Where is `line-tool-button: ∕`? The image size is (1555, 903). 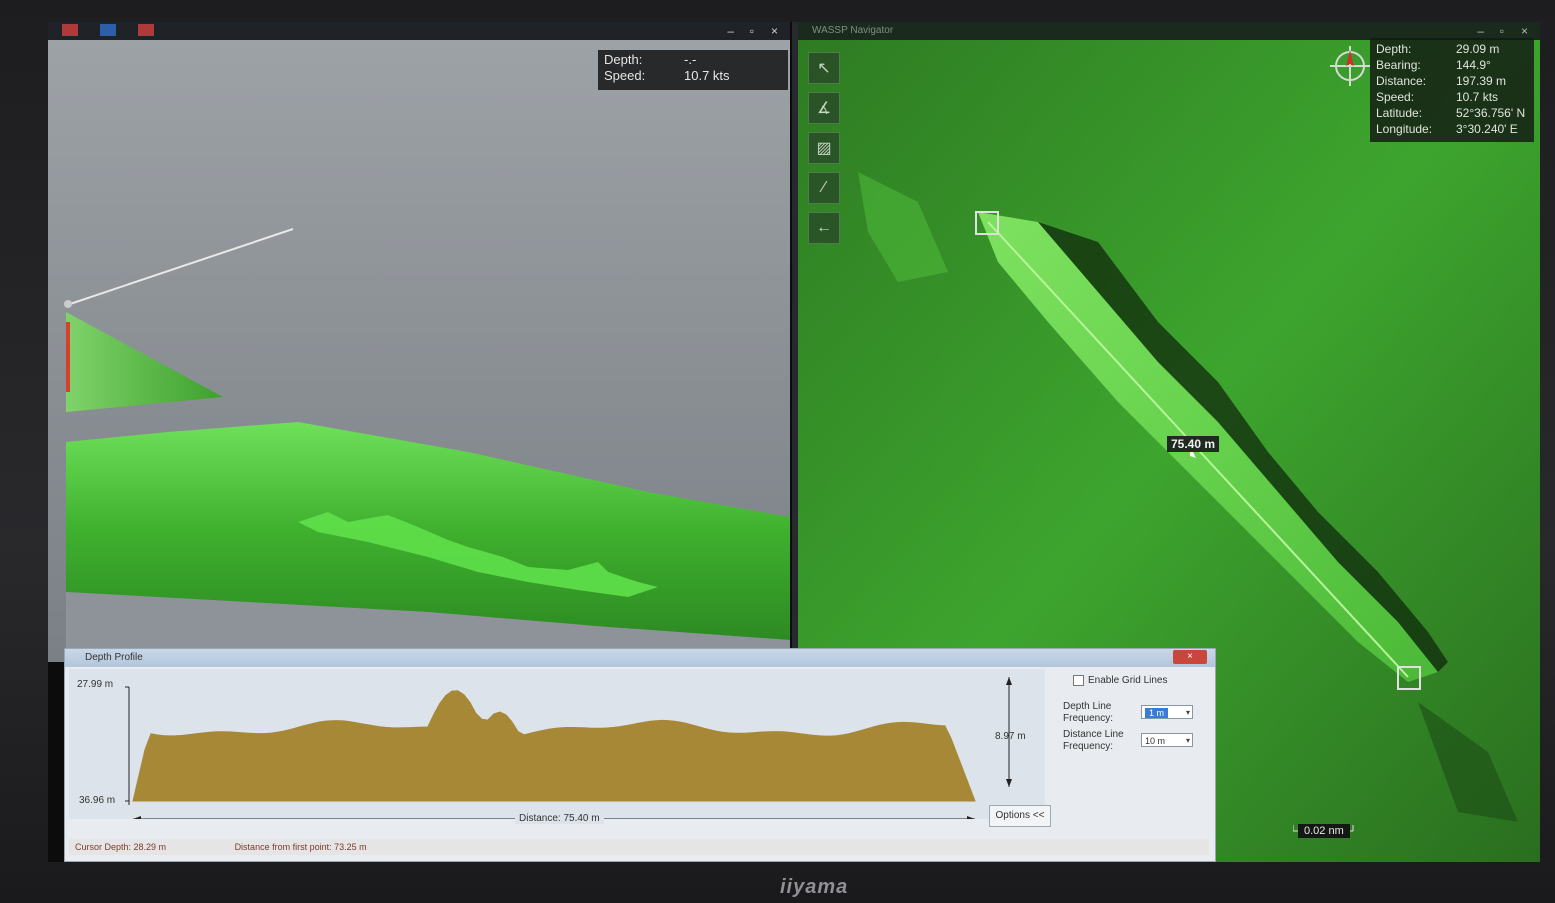
line-tool-button: ∕ is located at coordinates (824, 188).